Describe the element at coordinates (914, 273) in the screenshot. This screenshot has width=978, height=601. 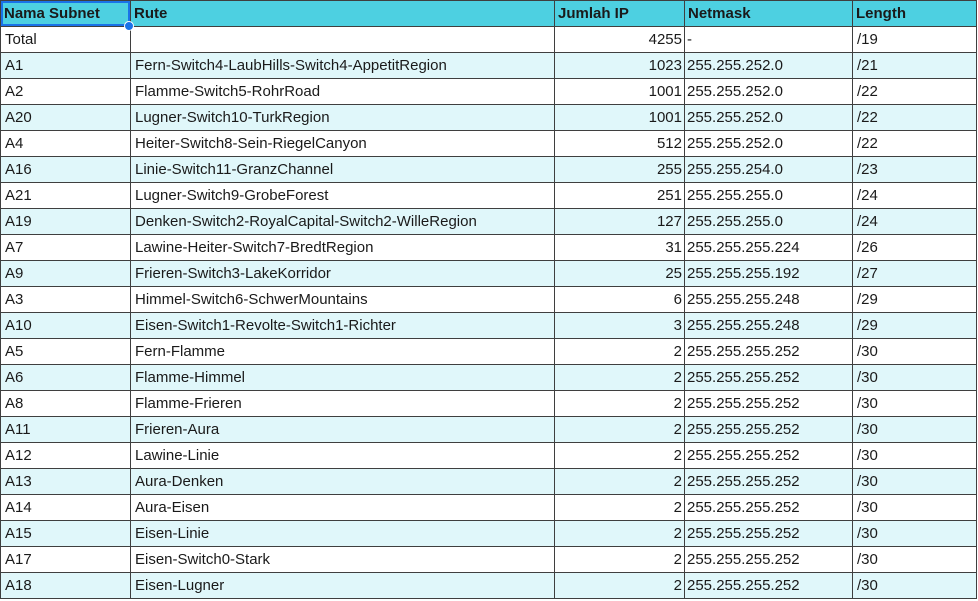
I see `cell-length: /27` at that location.